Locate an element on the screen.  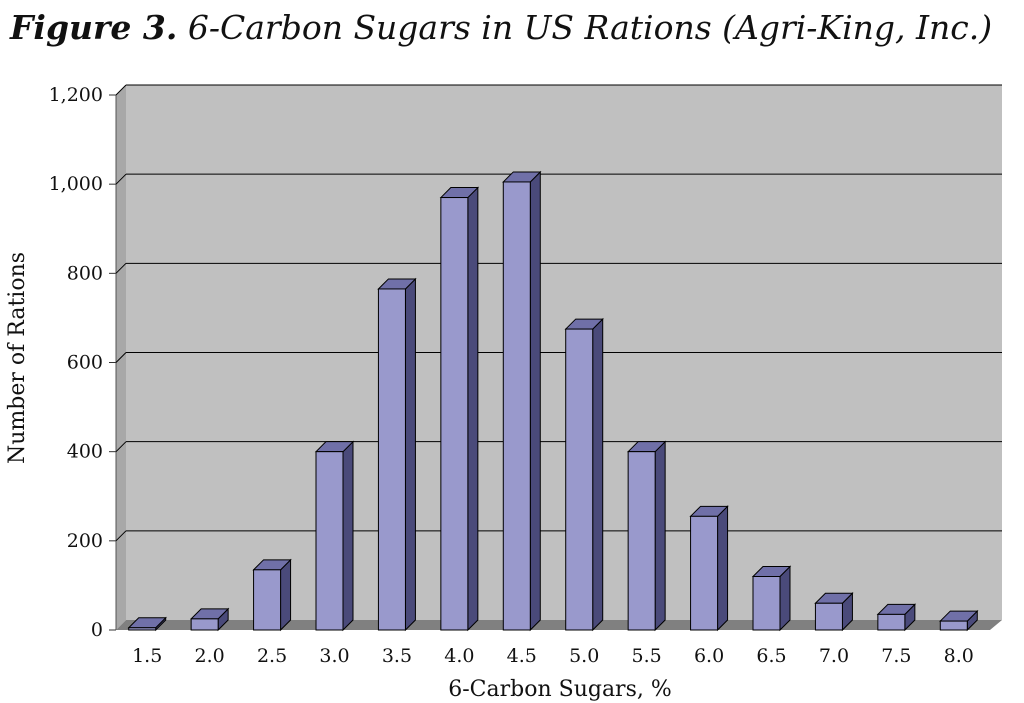
x-tick-label: 3.5 is located at coordinates (397, 656).